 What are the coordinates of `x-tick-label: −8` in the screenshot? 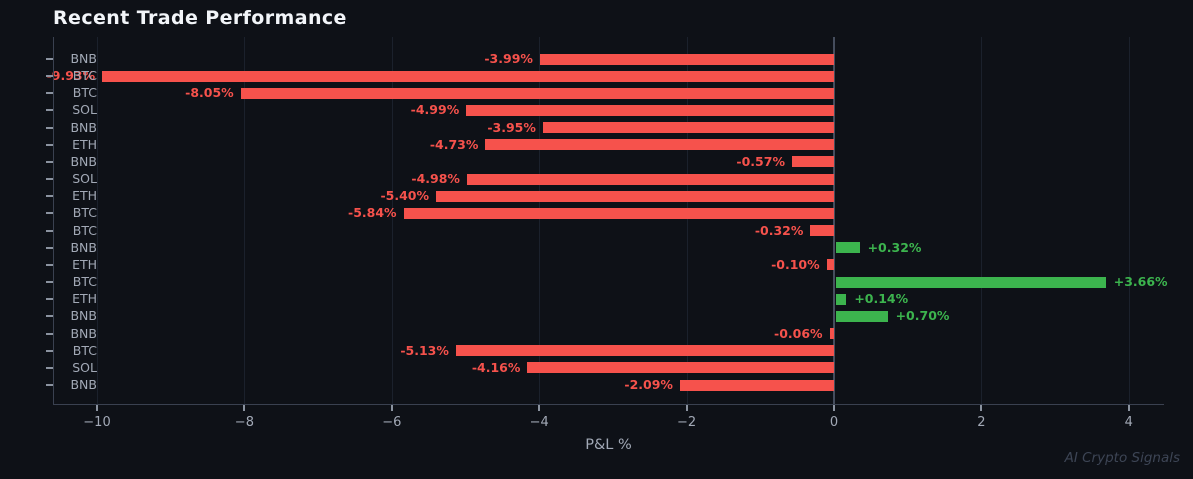 It's located at (244, 422).